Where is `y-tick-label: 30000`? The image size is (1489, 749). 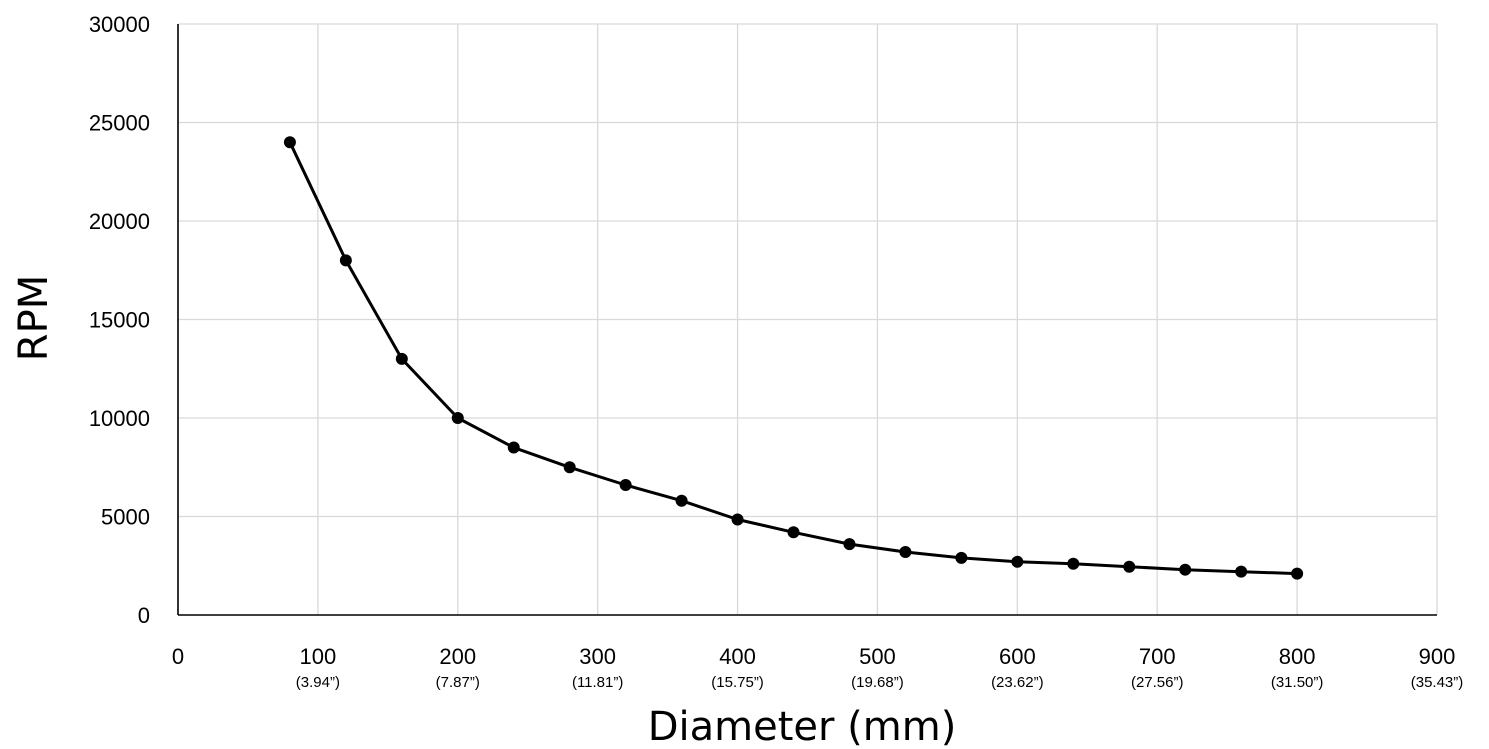
y-tick-label: 30000 is located at coordinates (119, 24).